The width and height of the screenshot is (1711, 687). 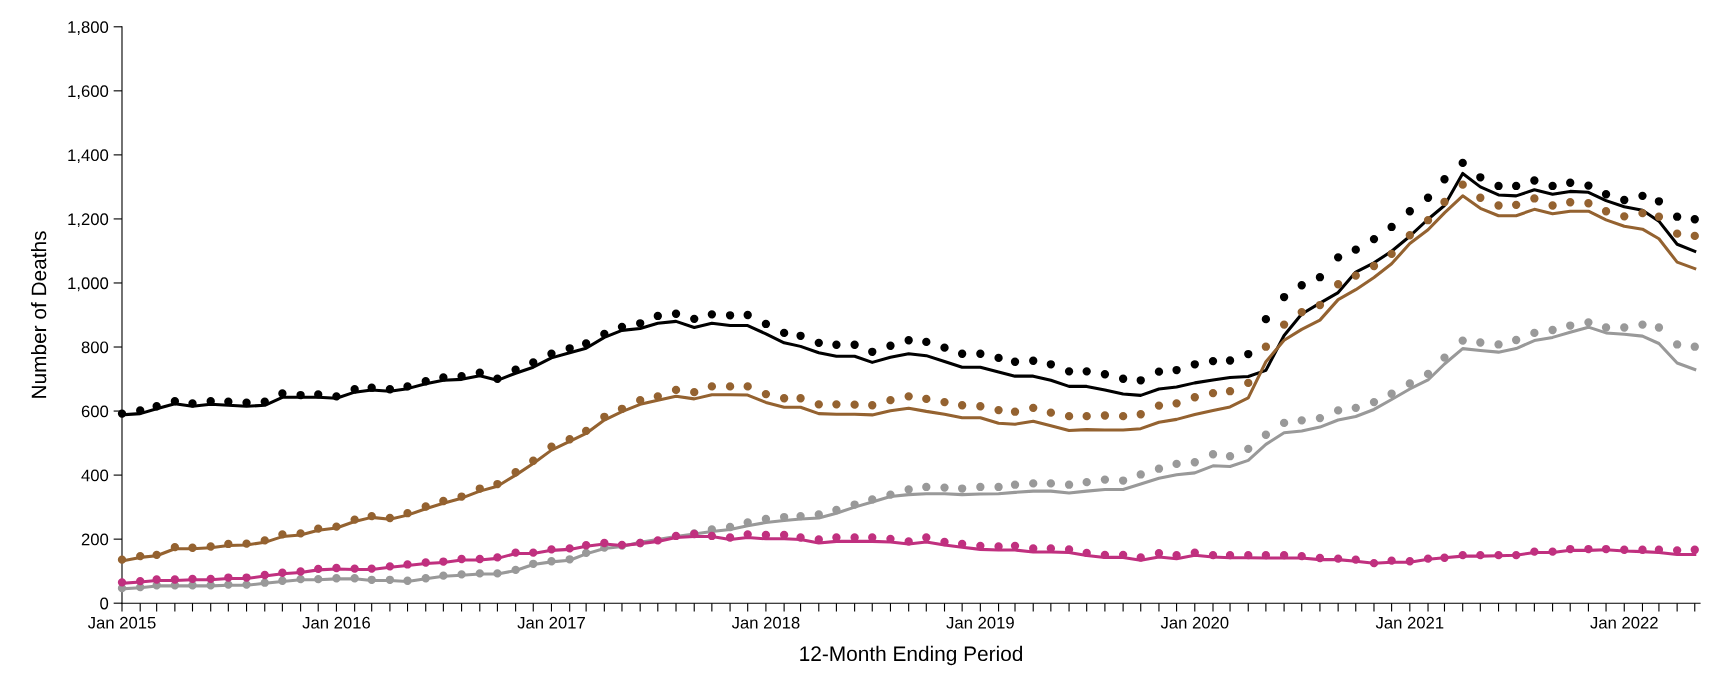 I want to click on y-tick-label: 1,200, so click(x=88, y=220).